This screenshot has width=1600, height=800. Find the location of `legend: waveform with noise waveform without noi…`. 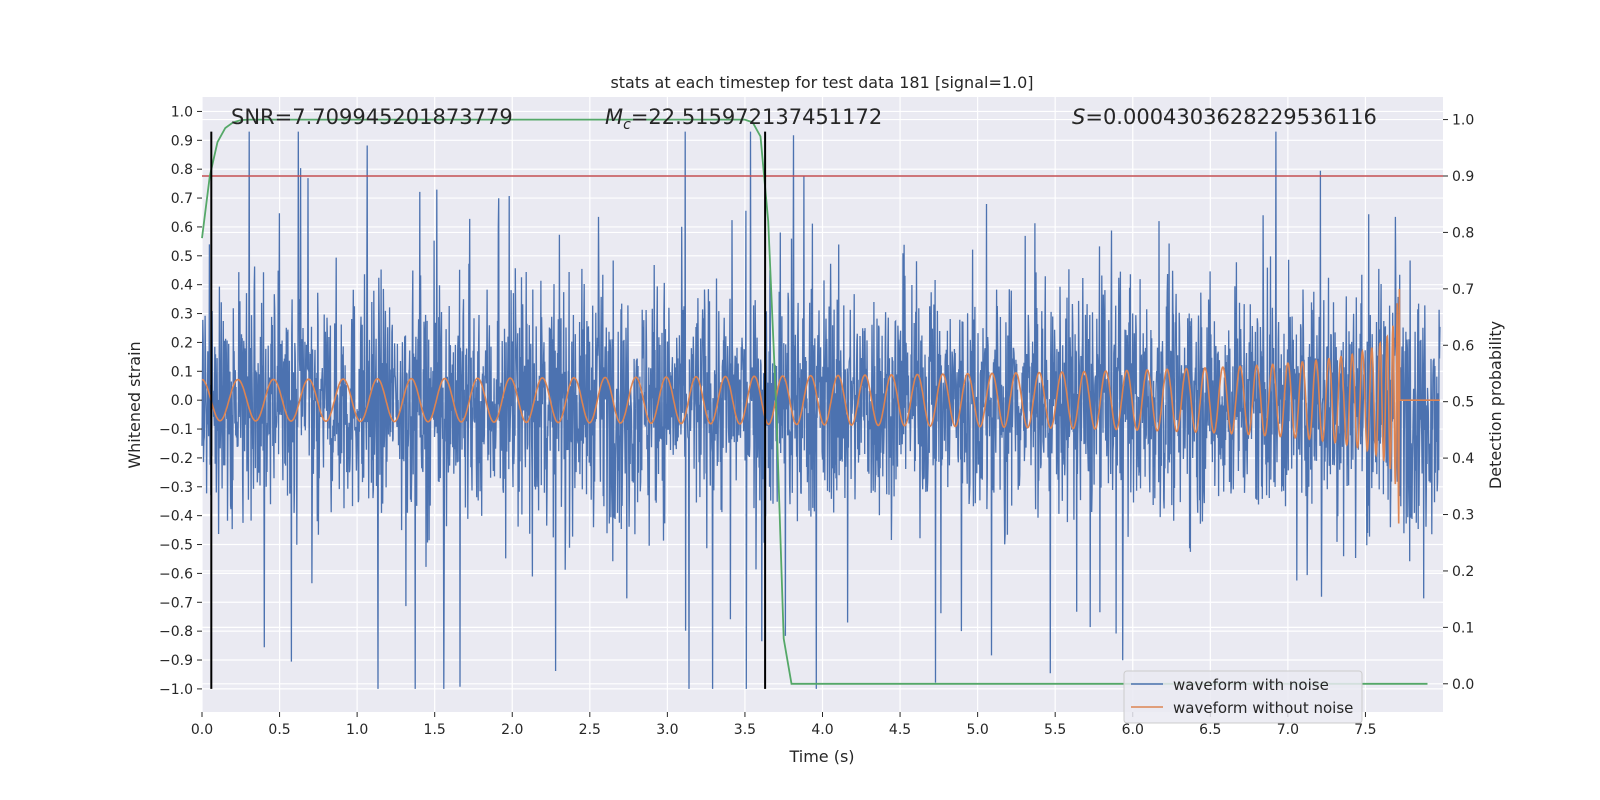

legend: waveform with noise waveform without noi… is located at coordinates (1243, 697).